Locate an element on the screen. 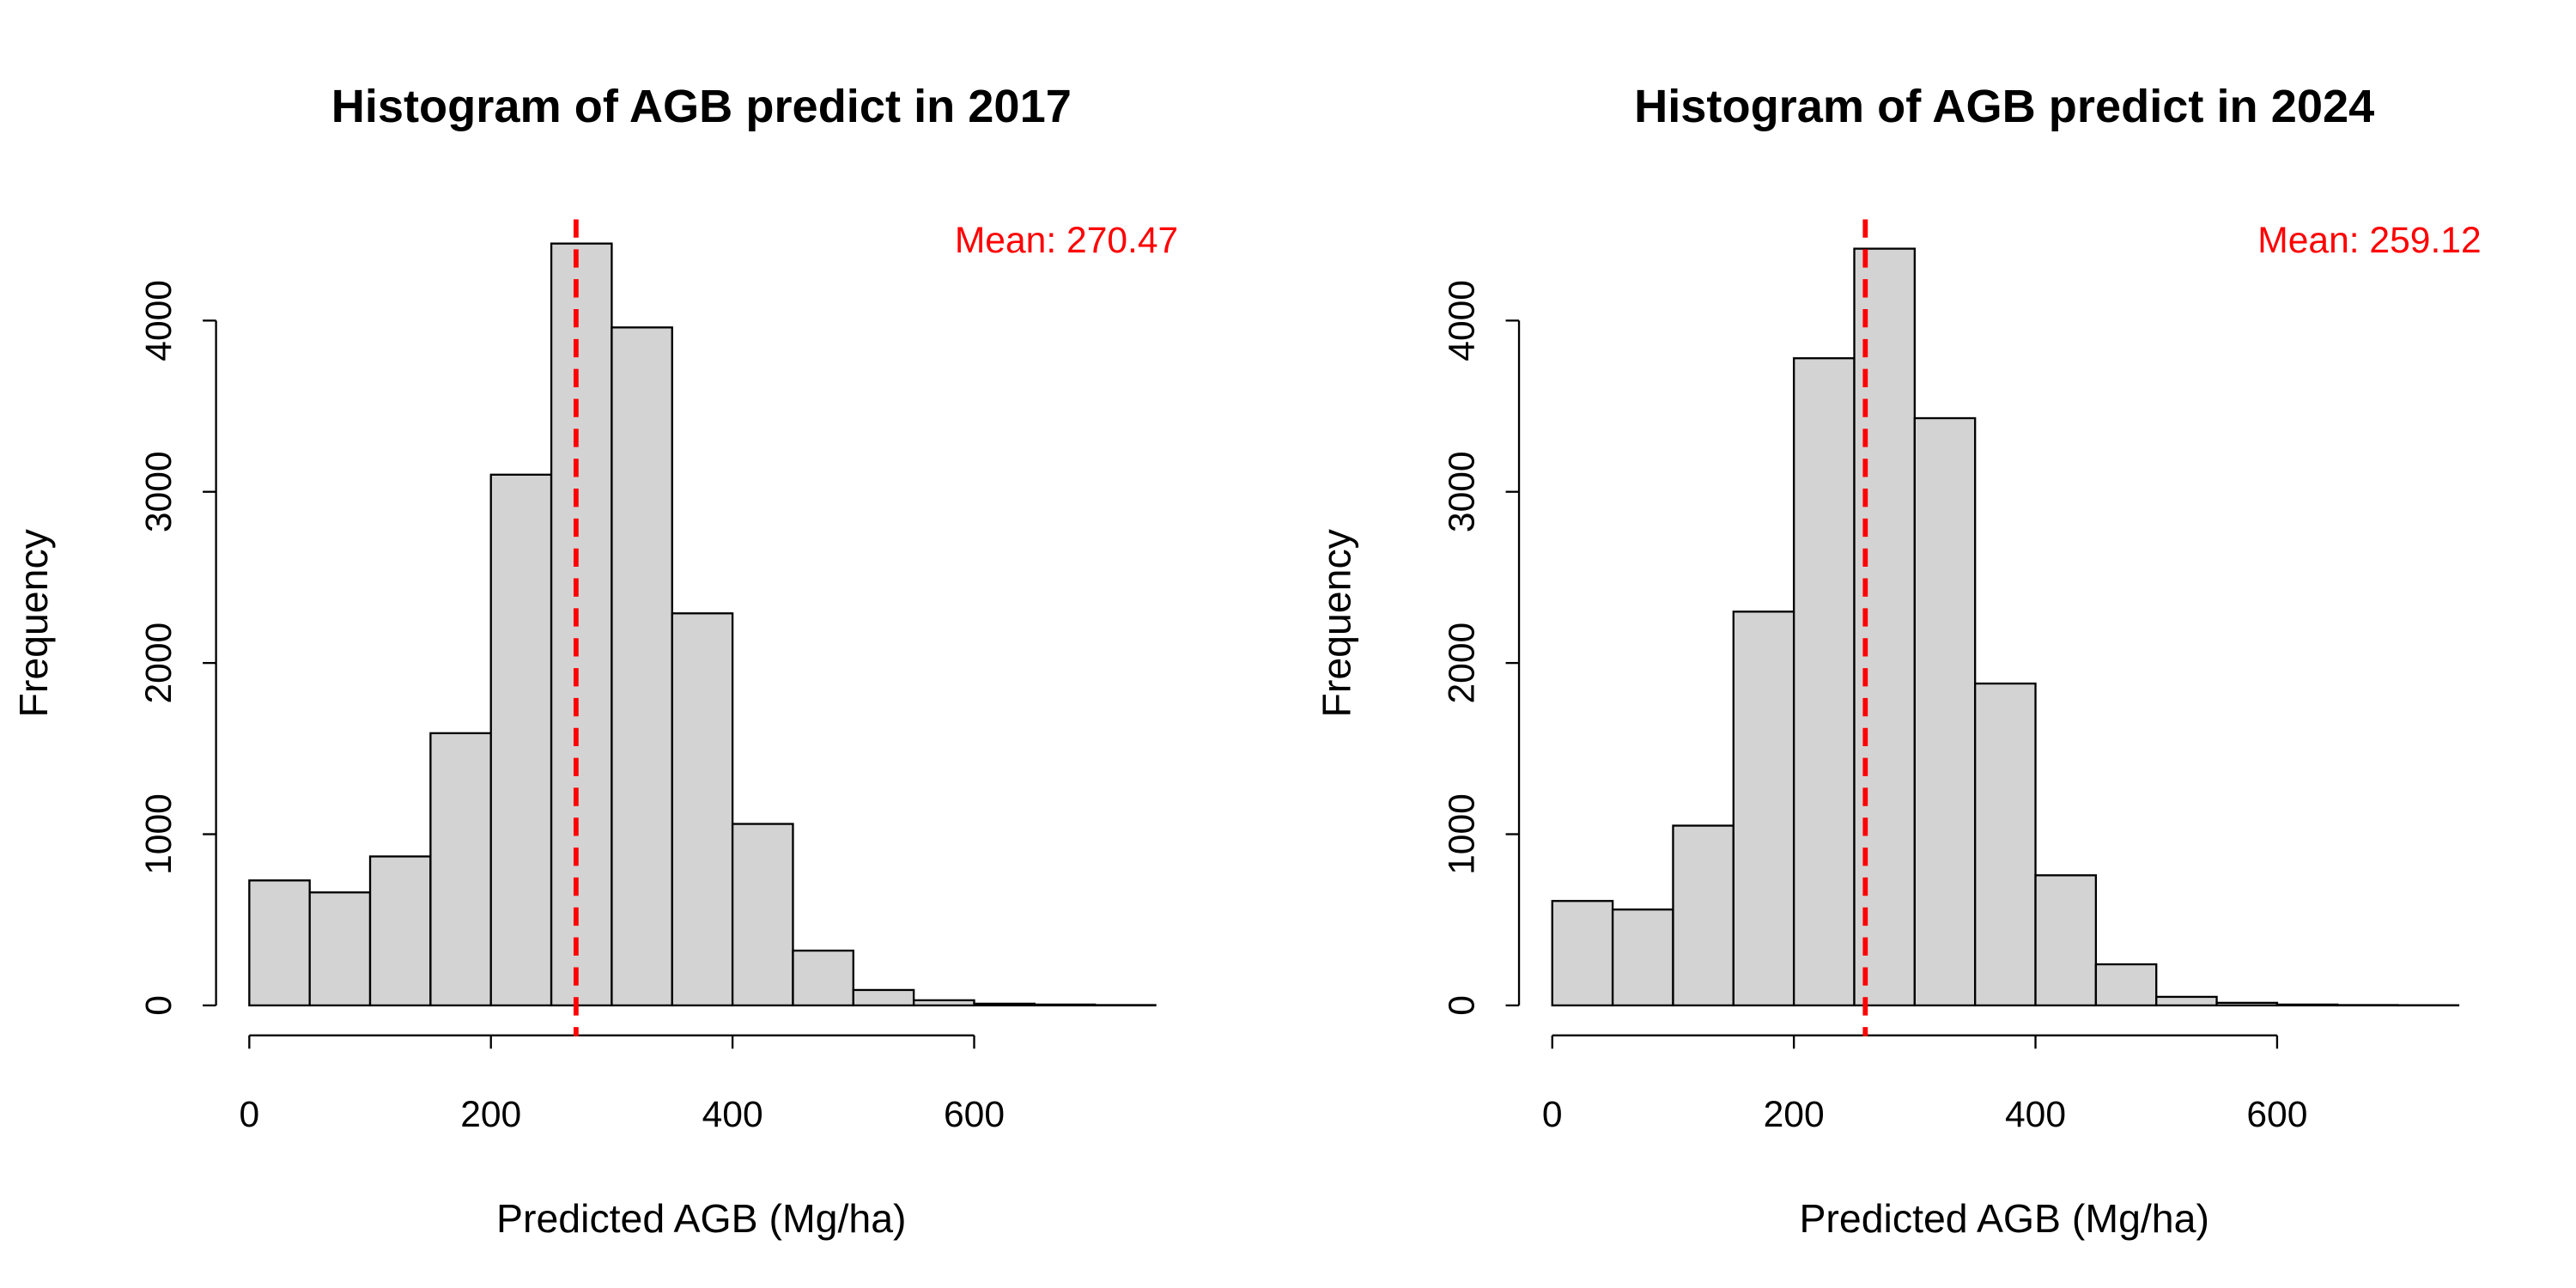  mean-label: Mean: 270.47 is located at coordinates (1067, 240).